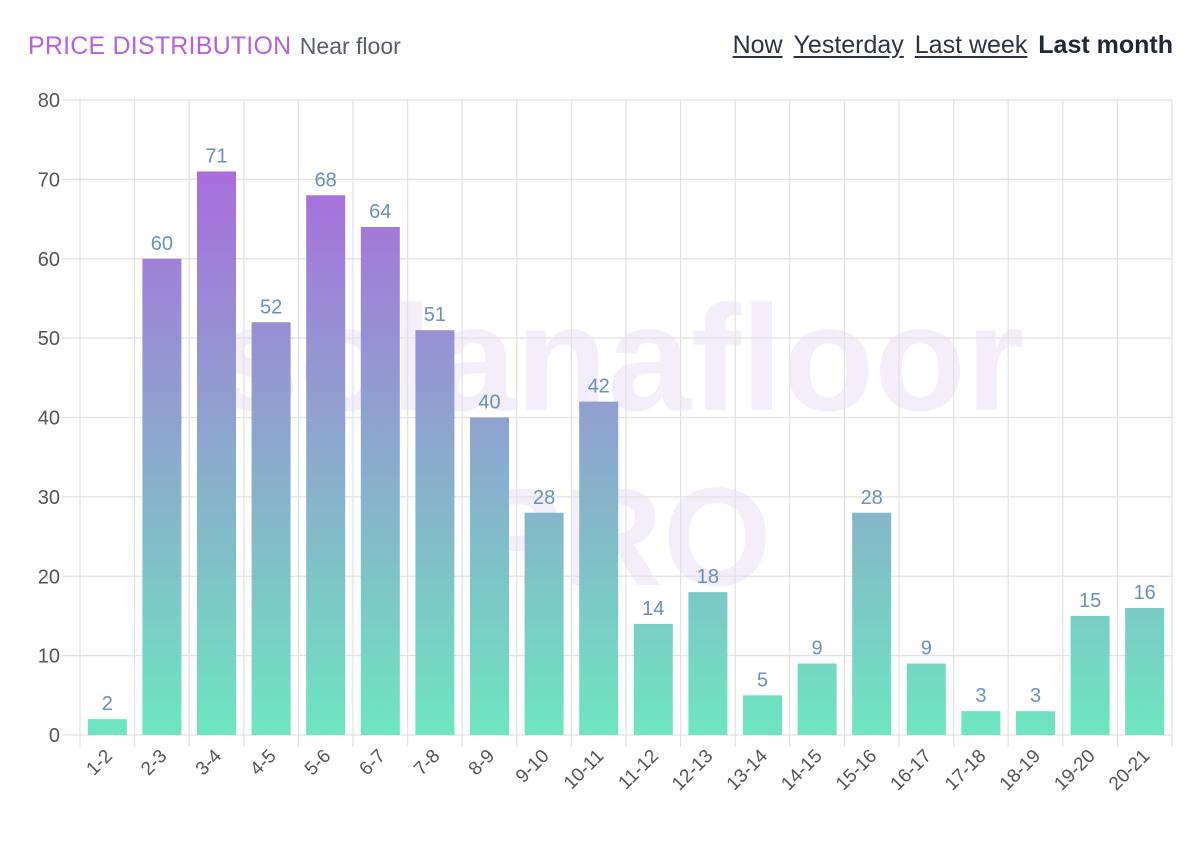 Image resolution: width=1200 pixels, height=855 pixels. I want to click on x-tick-label: 16-17, so click(911, 770).